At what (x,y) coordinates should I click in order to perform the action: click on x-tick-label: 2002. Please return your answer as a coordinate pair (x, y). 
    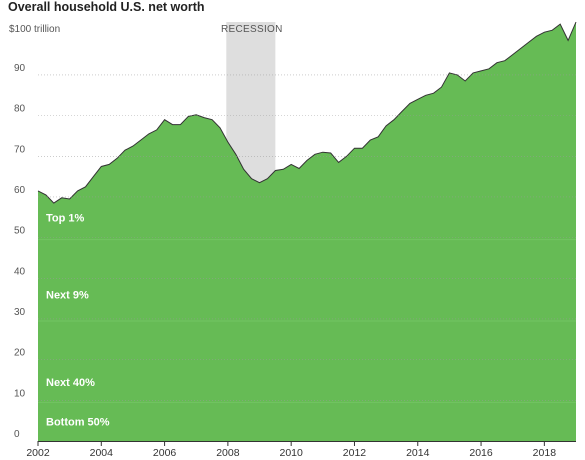
    Looking at the image, I should click on (38, 453).